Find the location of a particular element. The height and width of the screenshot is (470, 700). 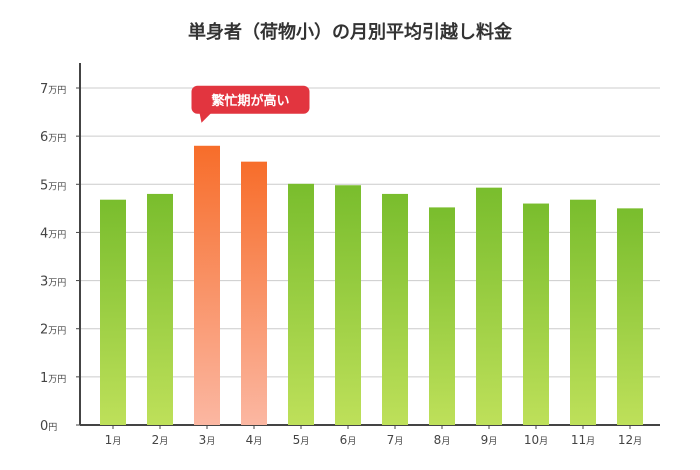

callout-label: 繁忙期が高い is located at coordinates (250, 101).